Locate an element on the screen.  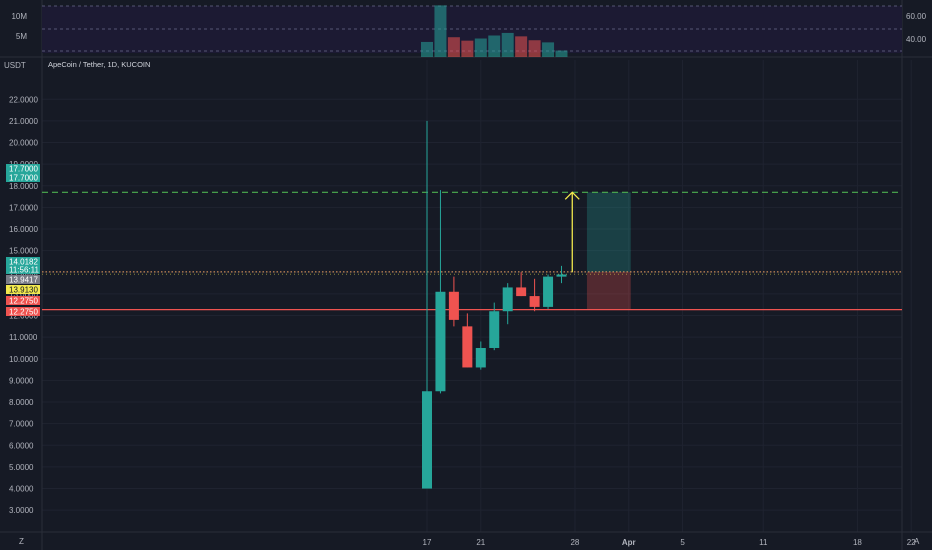
price-tick: 21.0000 is located at coordinates (23, 121).